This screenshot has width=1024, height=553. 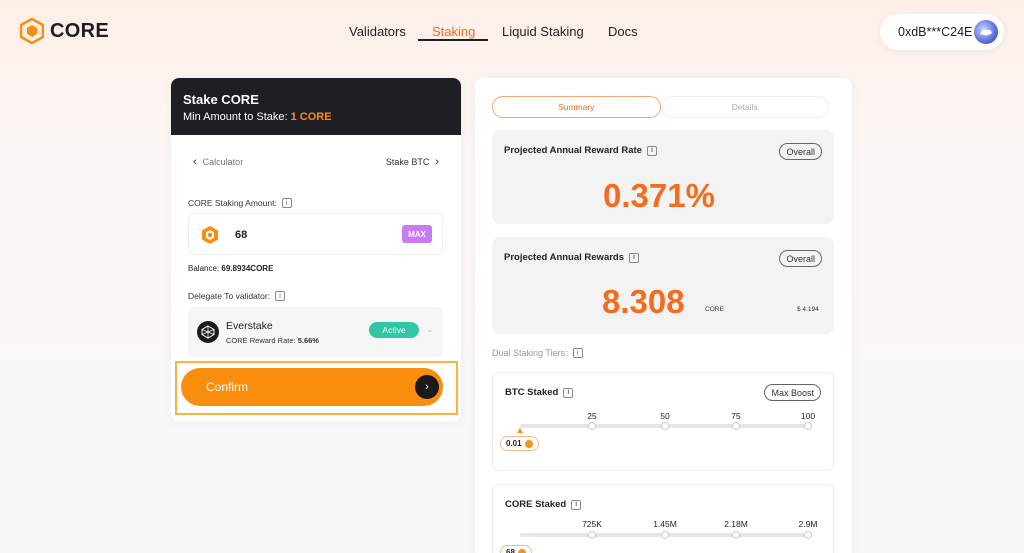 What do you see at coordinates (520, 430) in the screenshot?
I see `current-pointer-icon` at bounding box center [520, 430].